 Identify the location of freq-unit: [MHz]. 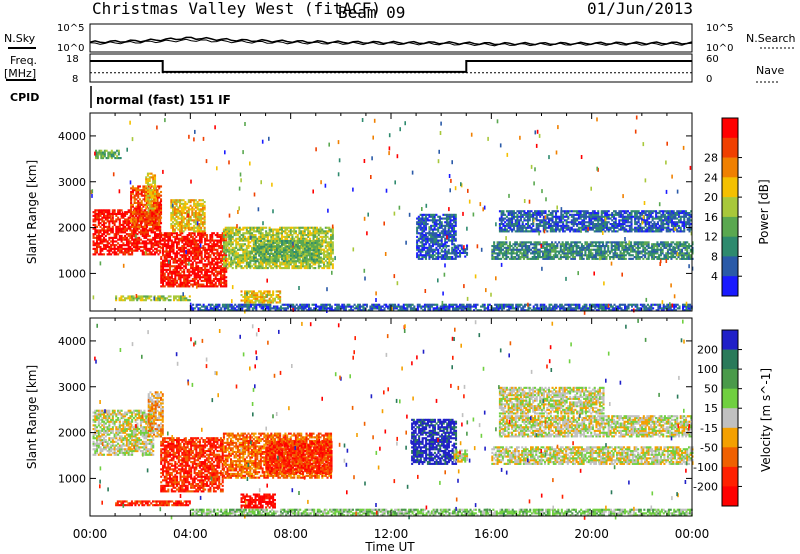
(20, 73).